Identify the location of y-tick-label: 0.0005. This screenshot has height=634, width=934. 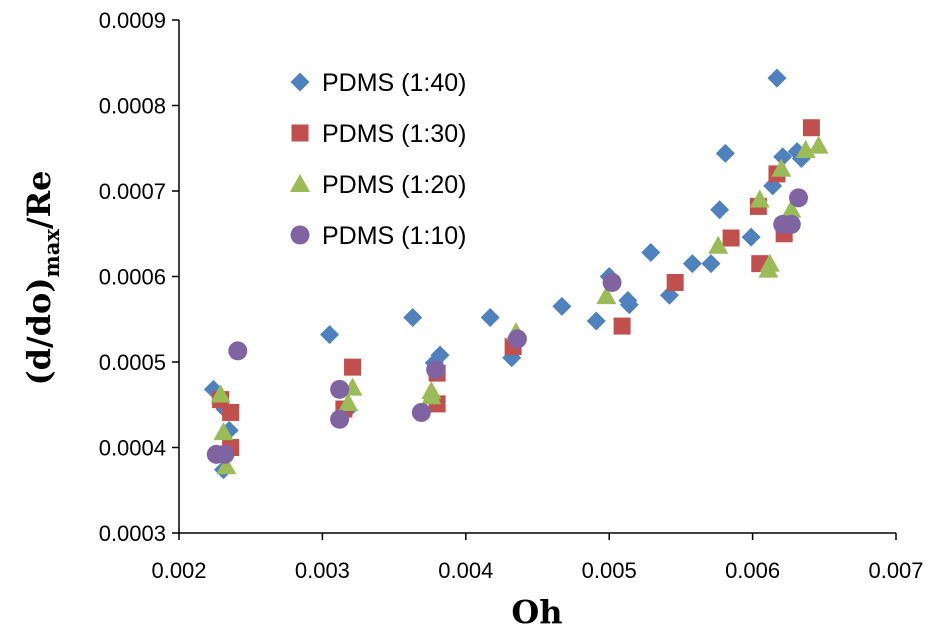
(132, 362).